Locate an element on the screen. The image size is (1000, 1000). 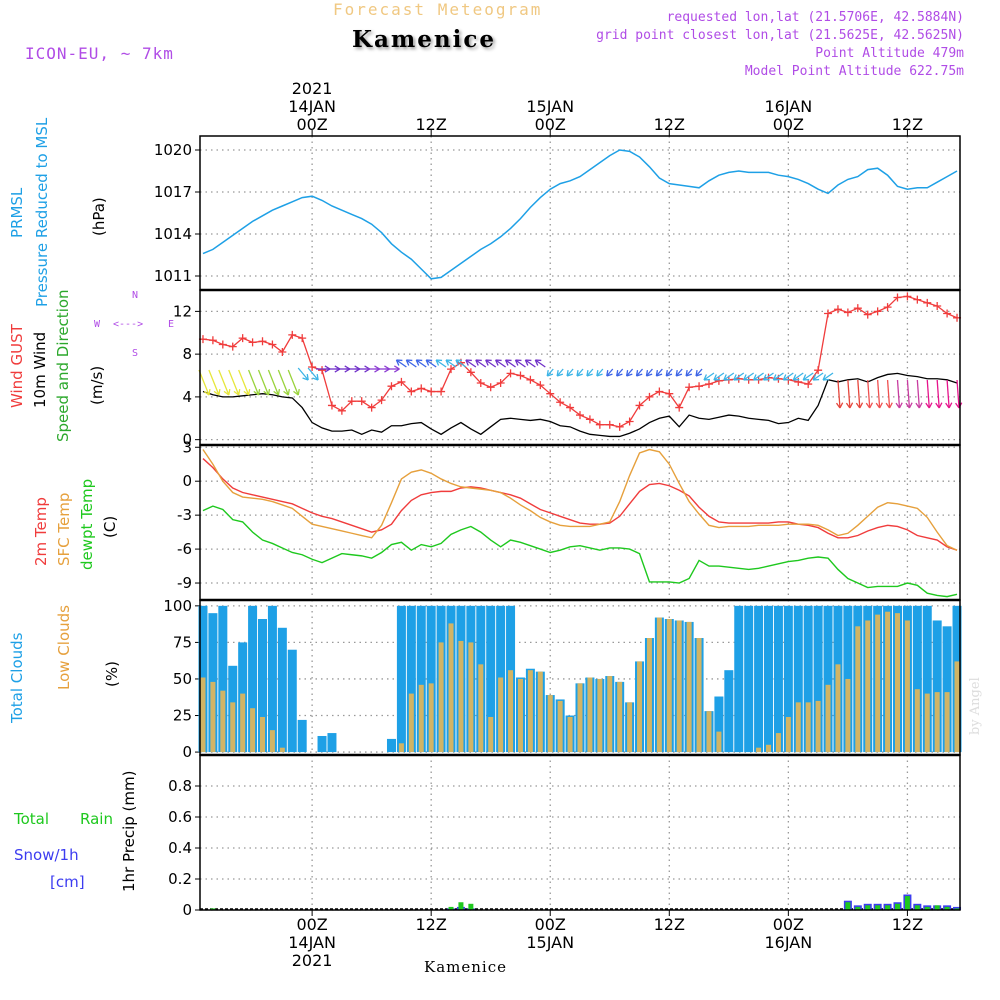
compass-arrows: <---> is located at coordinates (128, 324).